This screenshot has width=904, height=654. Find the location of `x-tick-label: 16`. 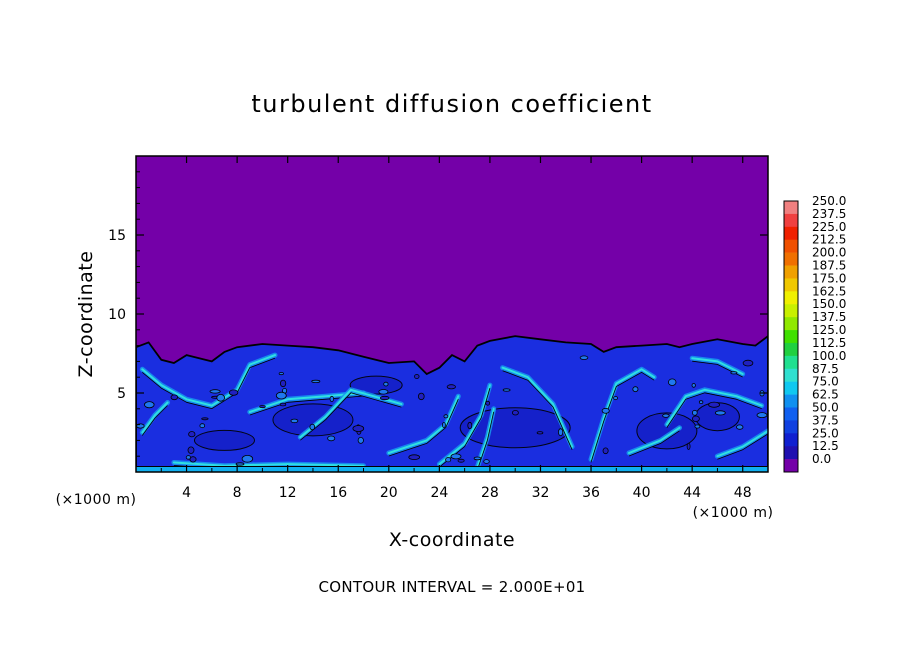

x-tick-label: 16 is located at coordinates (338, 493).